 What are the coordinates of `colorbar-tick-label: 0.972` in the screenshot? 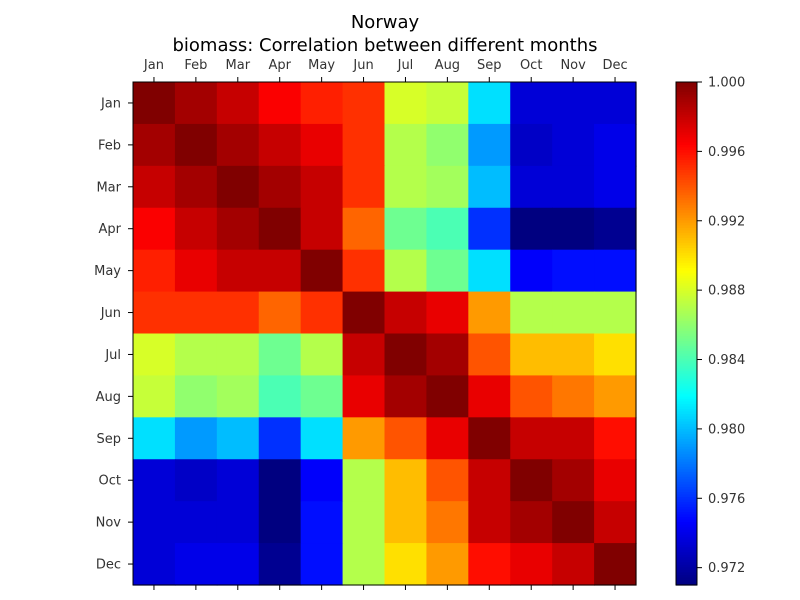 It's located at (726, 568).